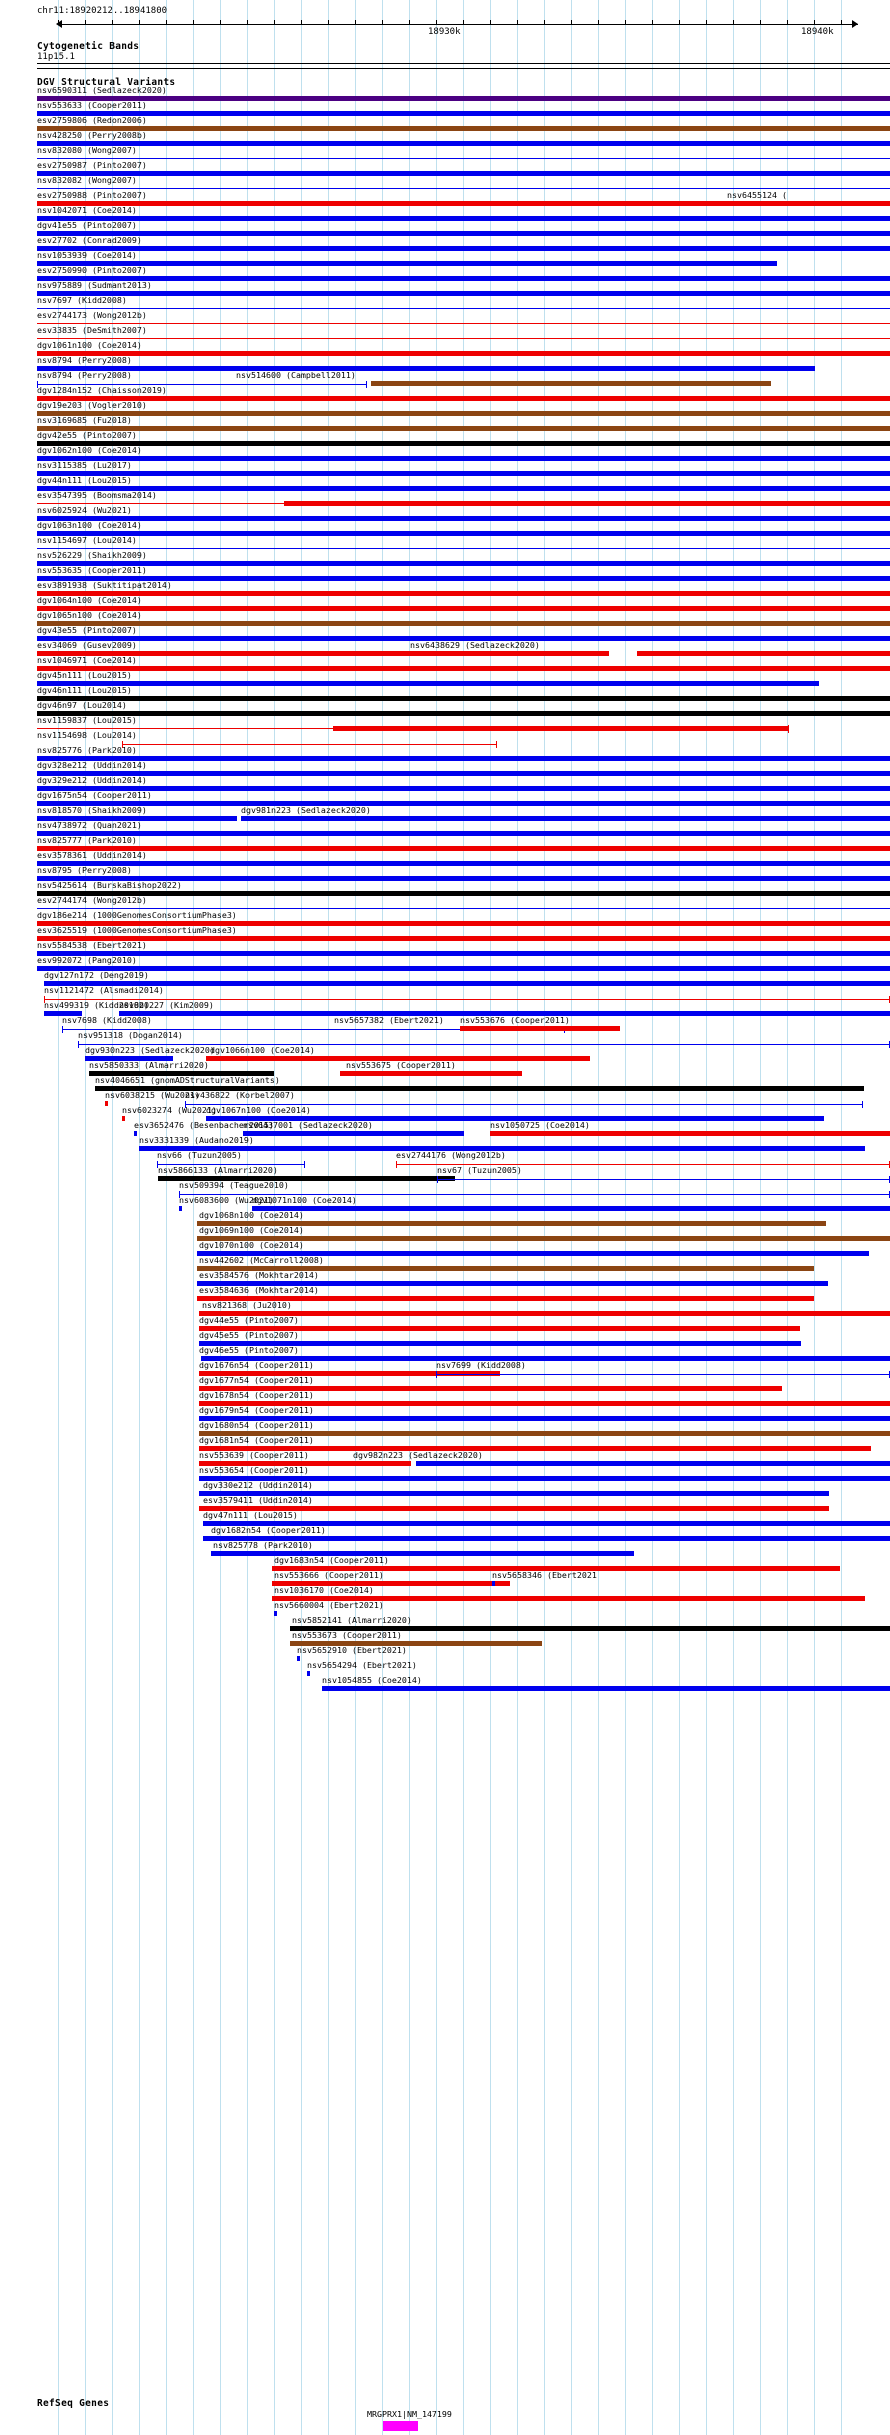 Image resolution: width=890 pixels, height=2435 pixels. What do you see at coordinates (59, 24) in the screenshot?
I see `ruler-left-arrow` at bounding box center [59, 24].